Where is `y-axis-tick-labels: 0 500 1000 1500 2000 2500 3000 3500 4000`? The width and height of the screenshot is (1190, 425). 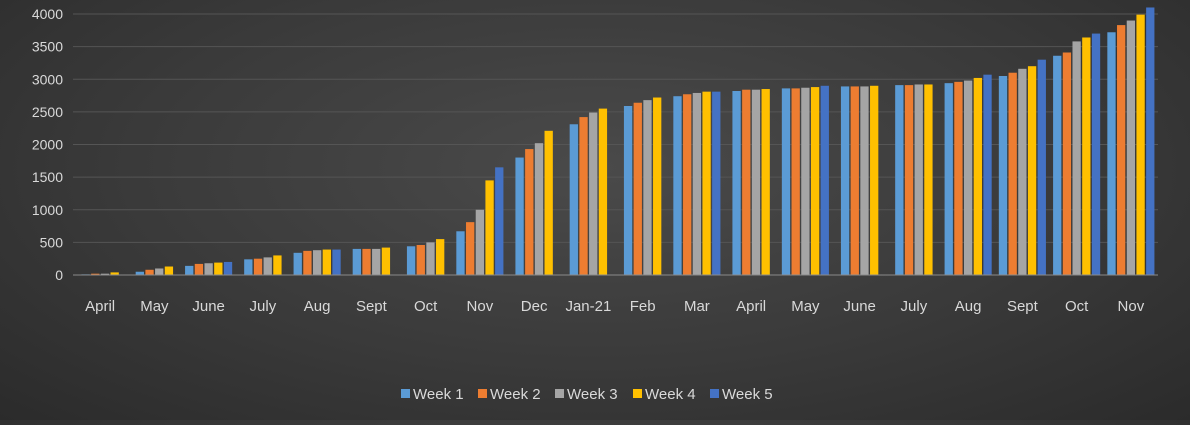
y-axis-tick-labels: 0 500 1000 1500 2000 2500 3000 3500 4000 is located at coordinates (47, 144).